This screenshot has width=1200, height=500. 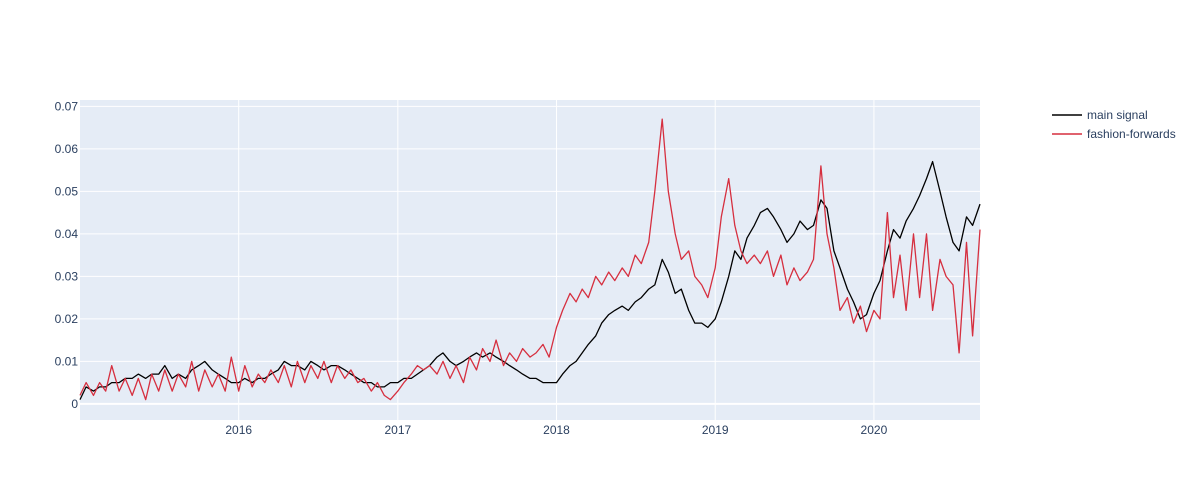 What do you see at coordinates (874, 430) in the screenshot?
I see `x-tick-label: 2020` at bounding box center [874, 430].